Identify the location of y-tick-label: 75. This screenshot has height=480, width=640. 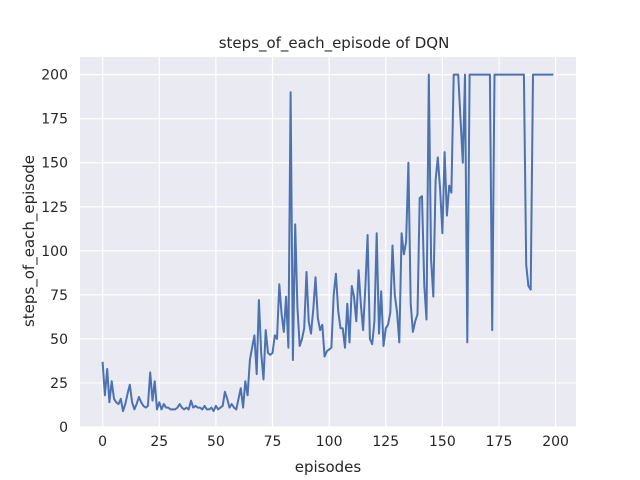
(59, 296).